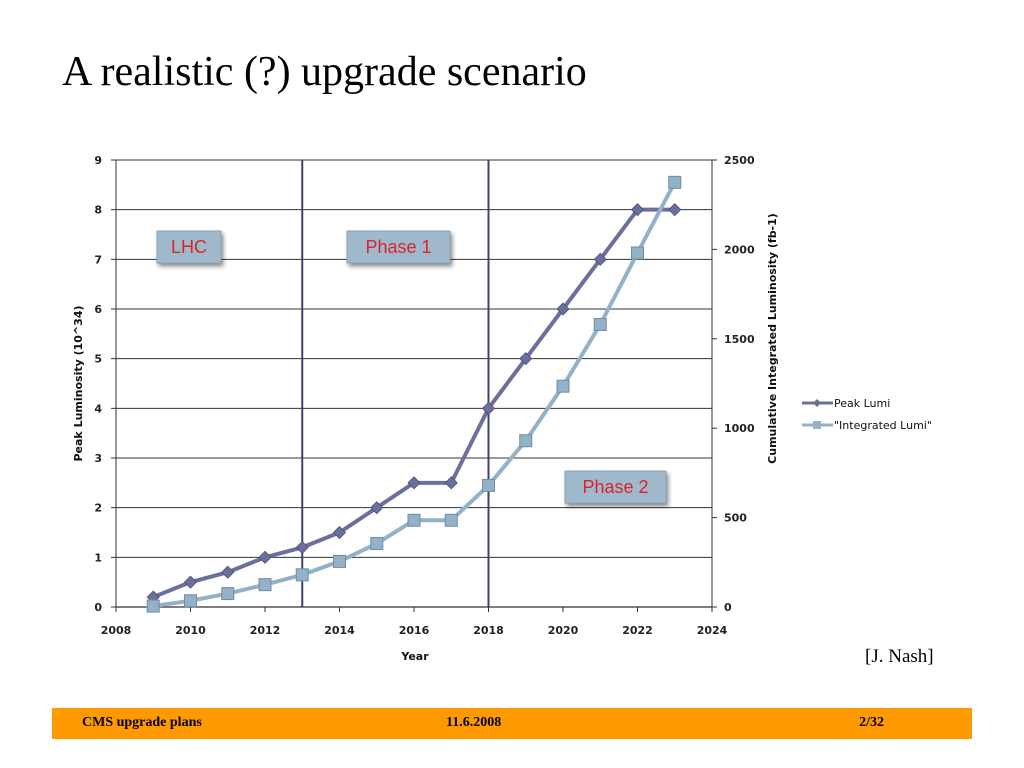  I want to click on y-left-tick-label: 5, so click(98, 359).